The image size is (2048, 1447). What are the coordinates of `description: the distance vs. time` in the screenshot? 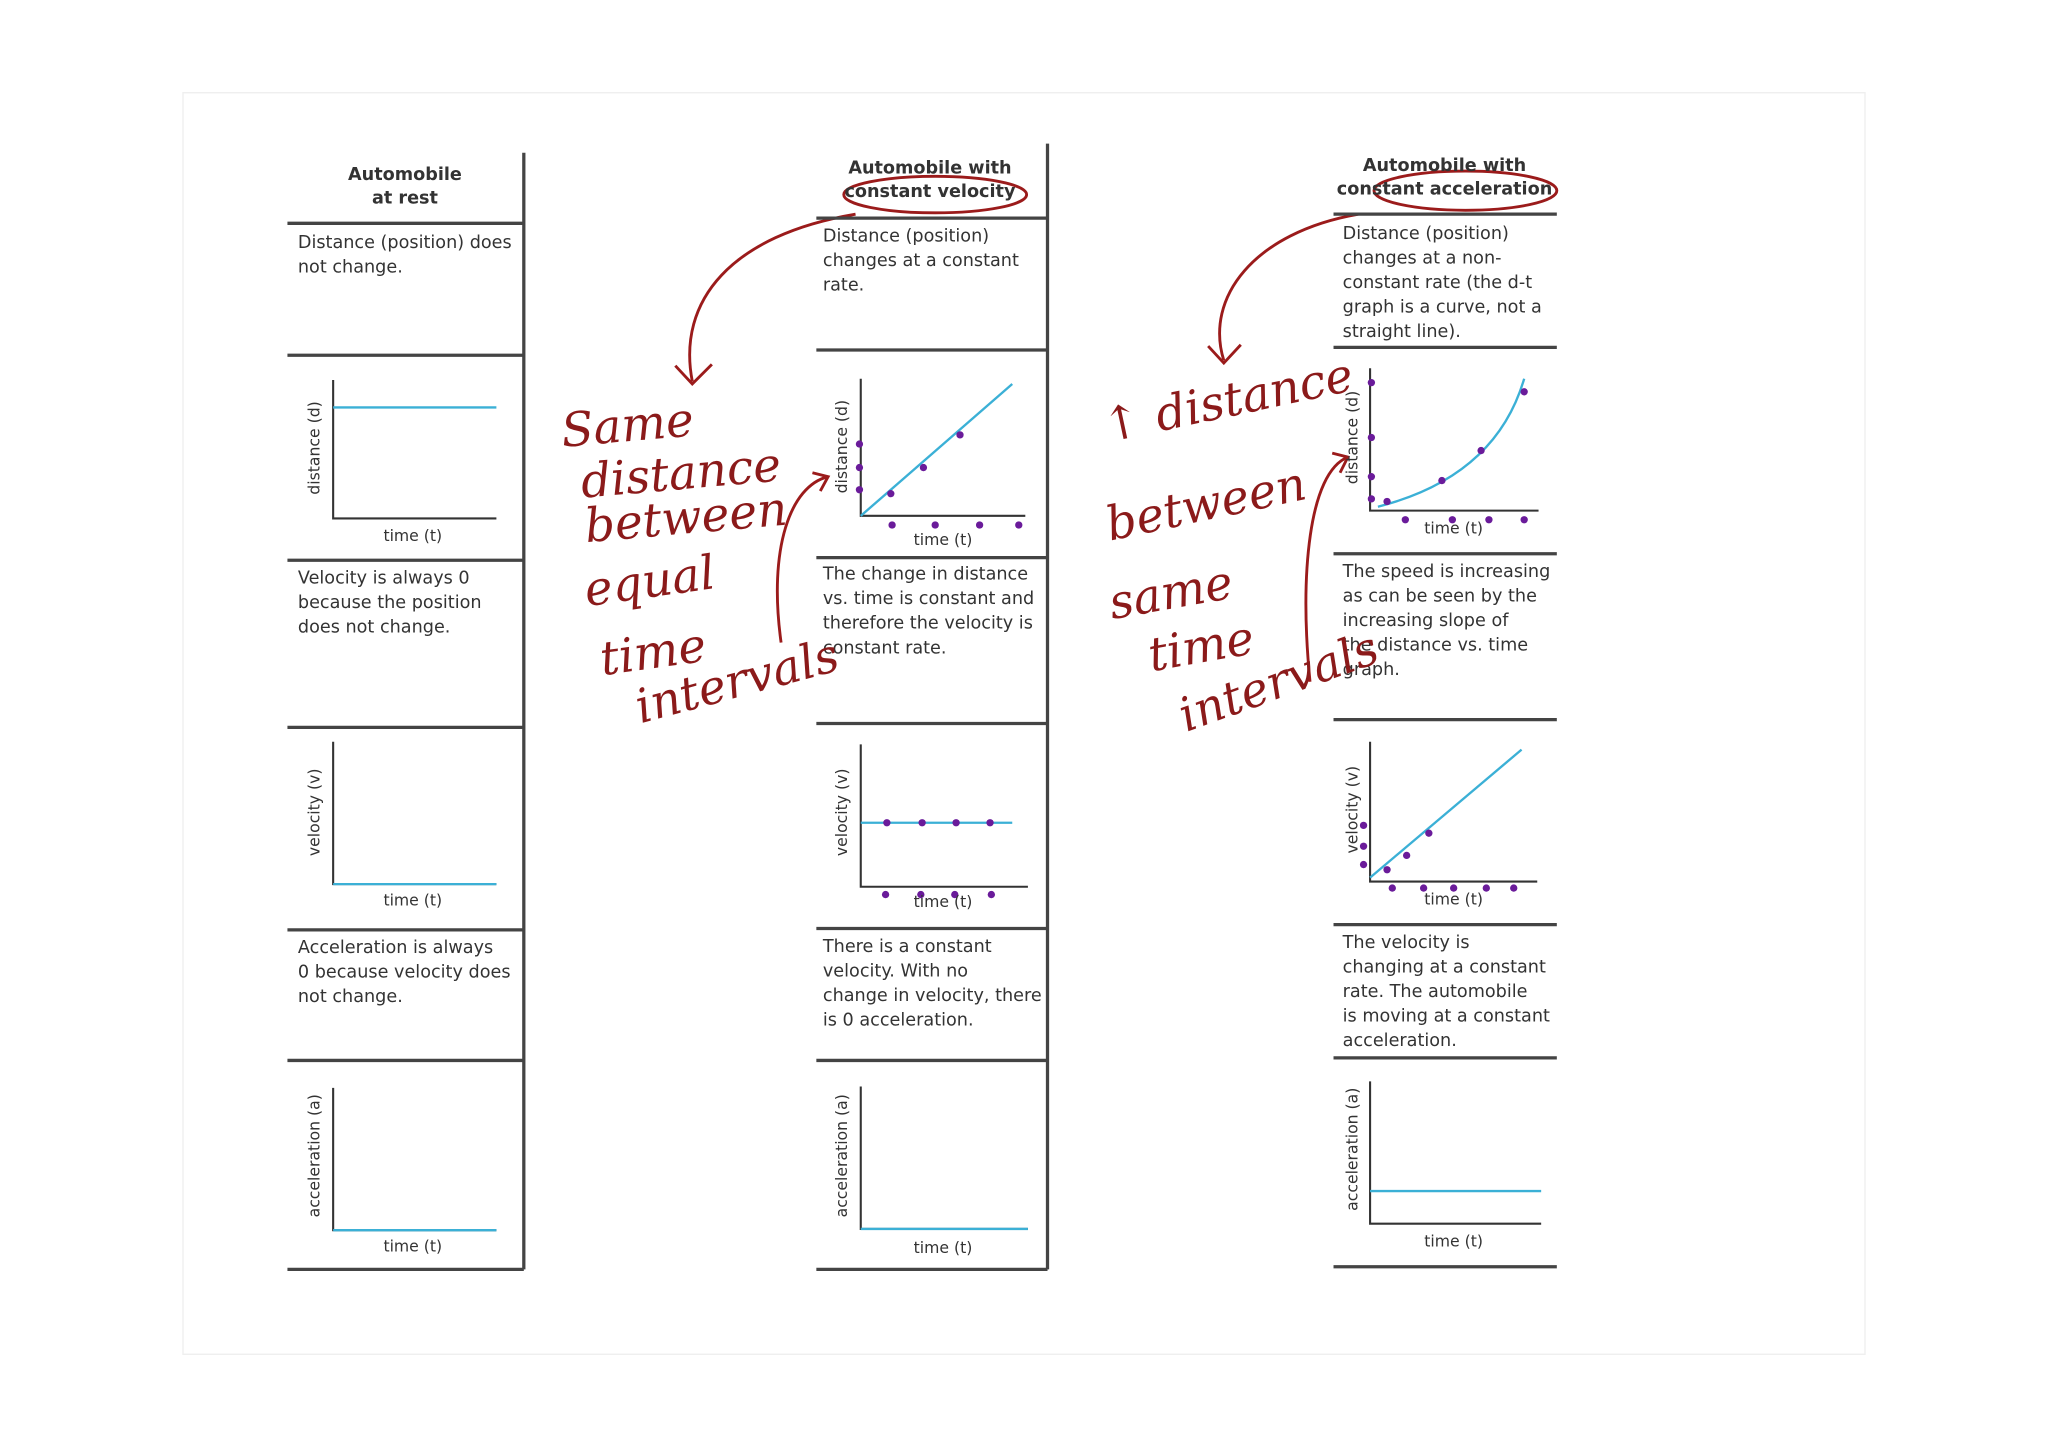 It's located at (1435, 646).